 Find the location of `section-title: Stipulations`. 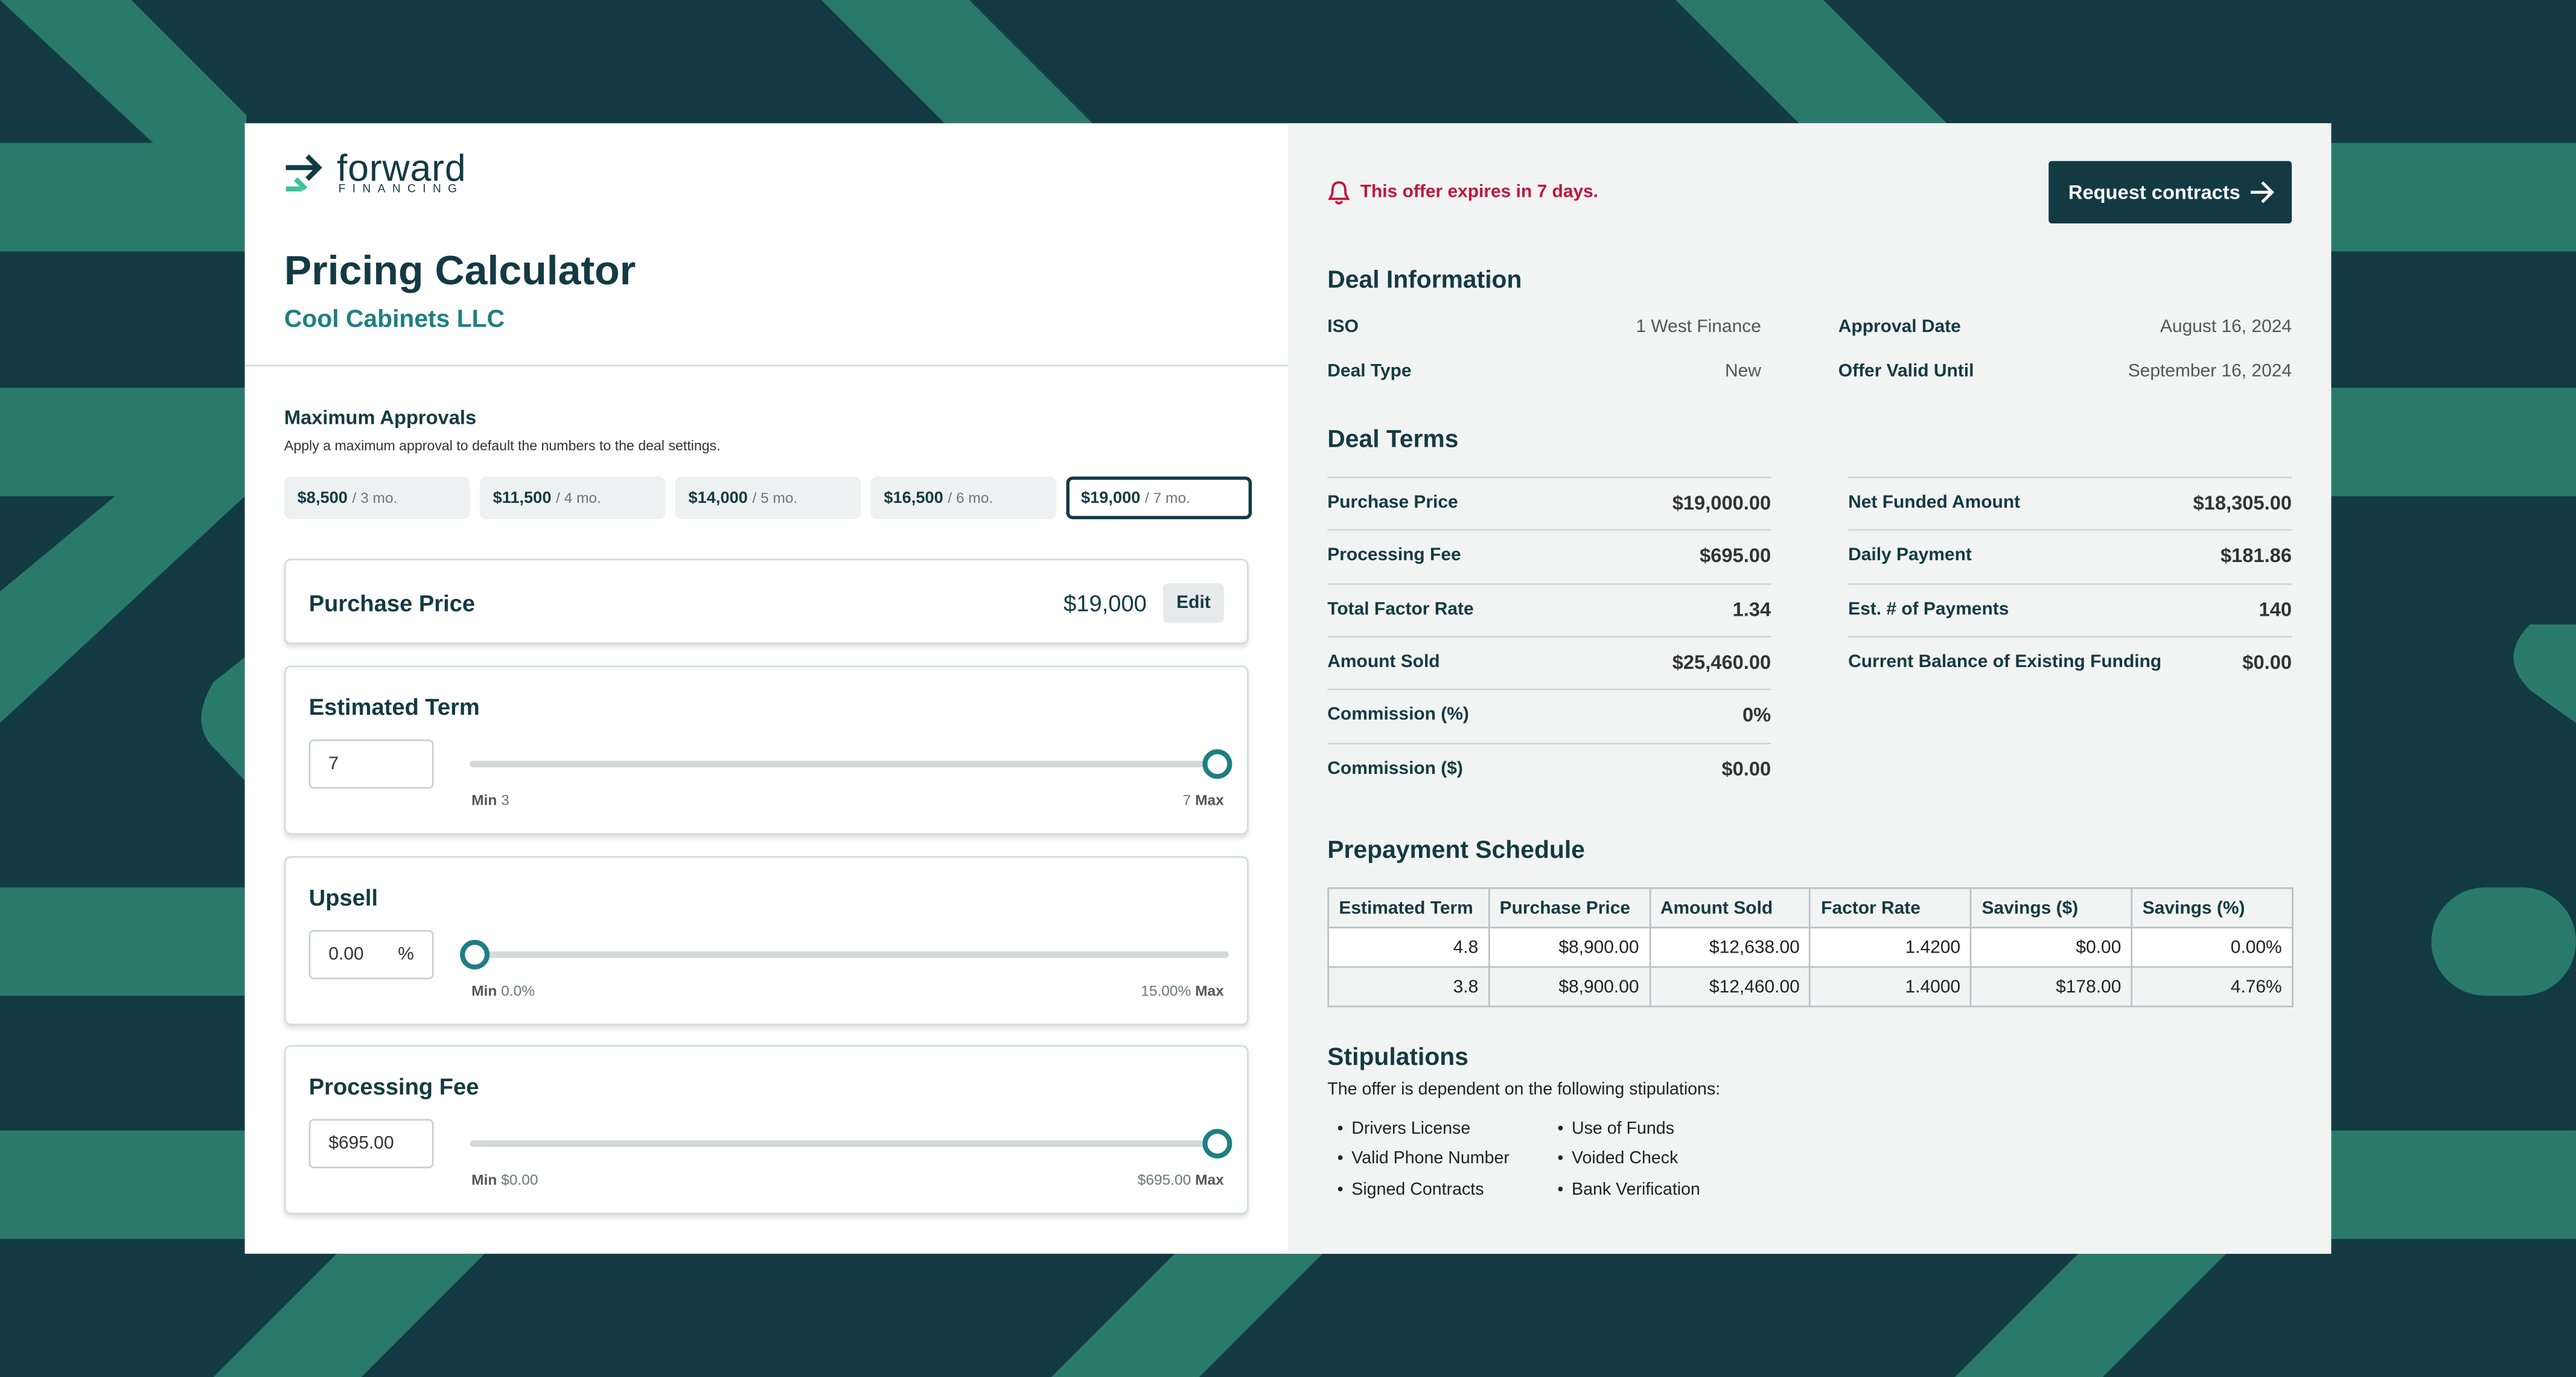

section-title: Stipulations is located at coordinates (1397, 1057).